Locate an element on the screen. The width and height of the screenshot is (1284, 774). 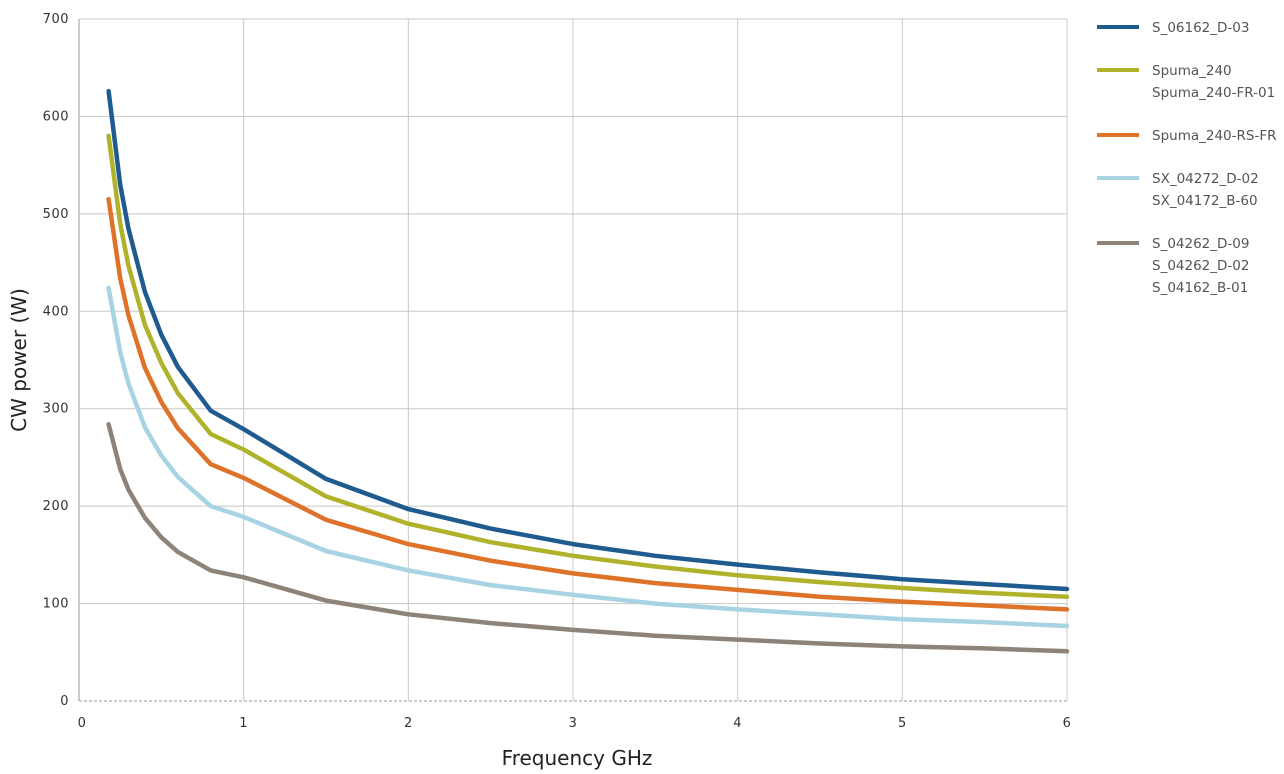
x-tick-label: 1 is located at coordinates (243, 723).